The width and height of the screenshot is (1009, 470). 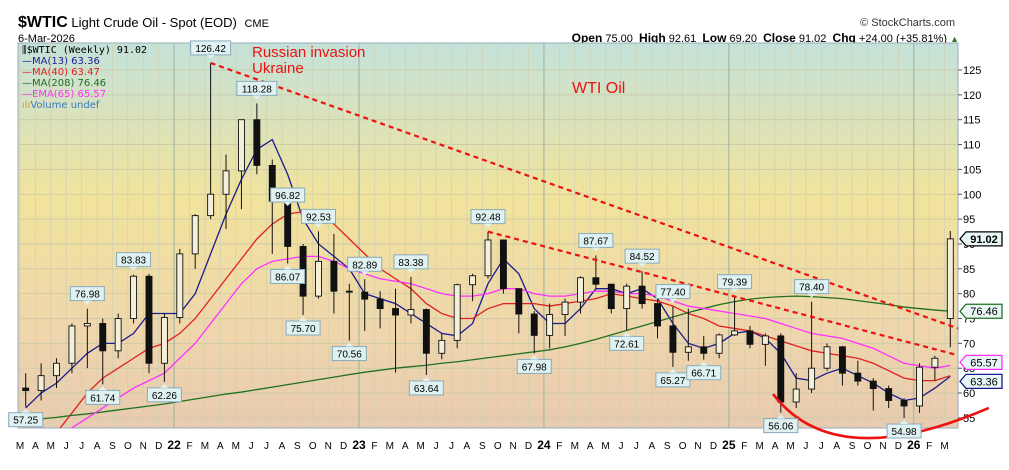 I want to click on price-label: 61.74, so click(x=103, y=395).